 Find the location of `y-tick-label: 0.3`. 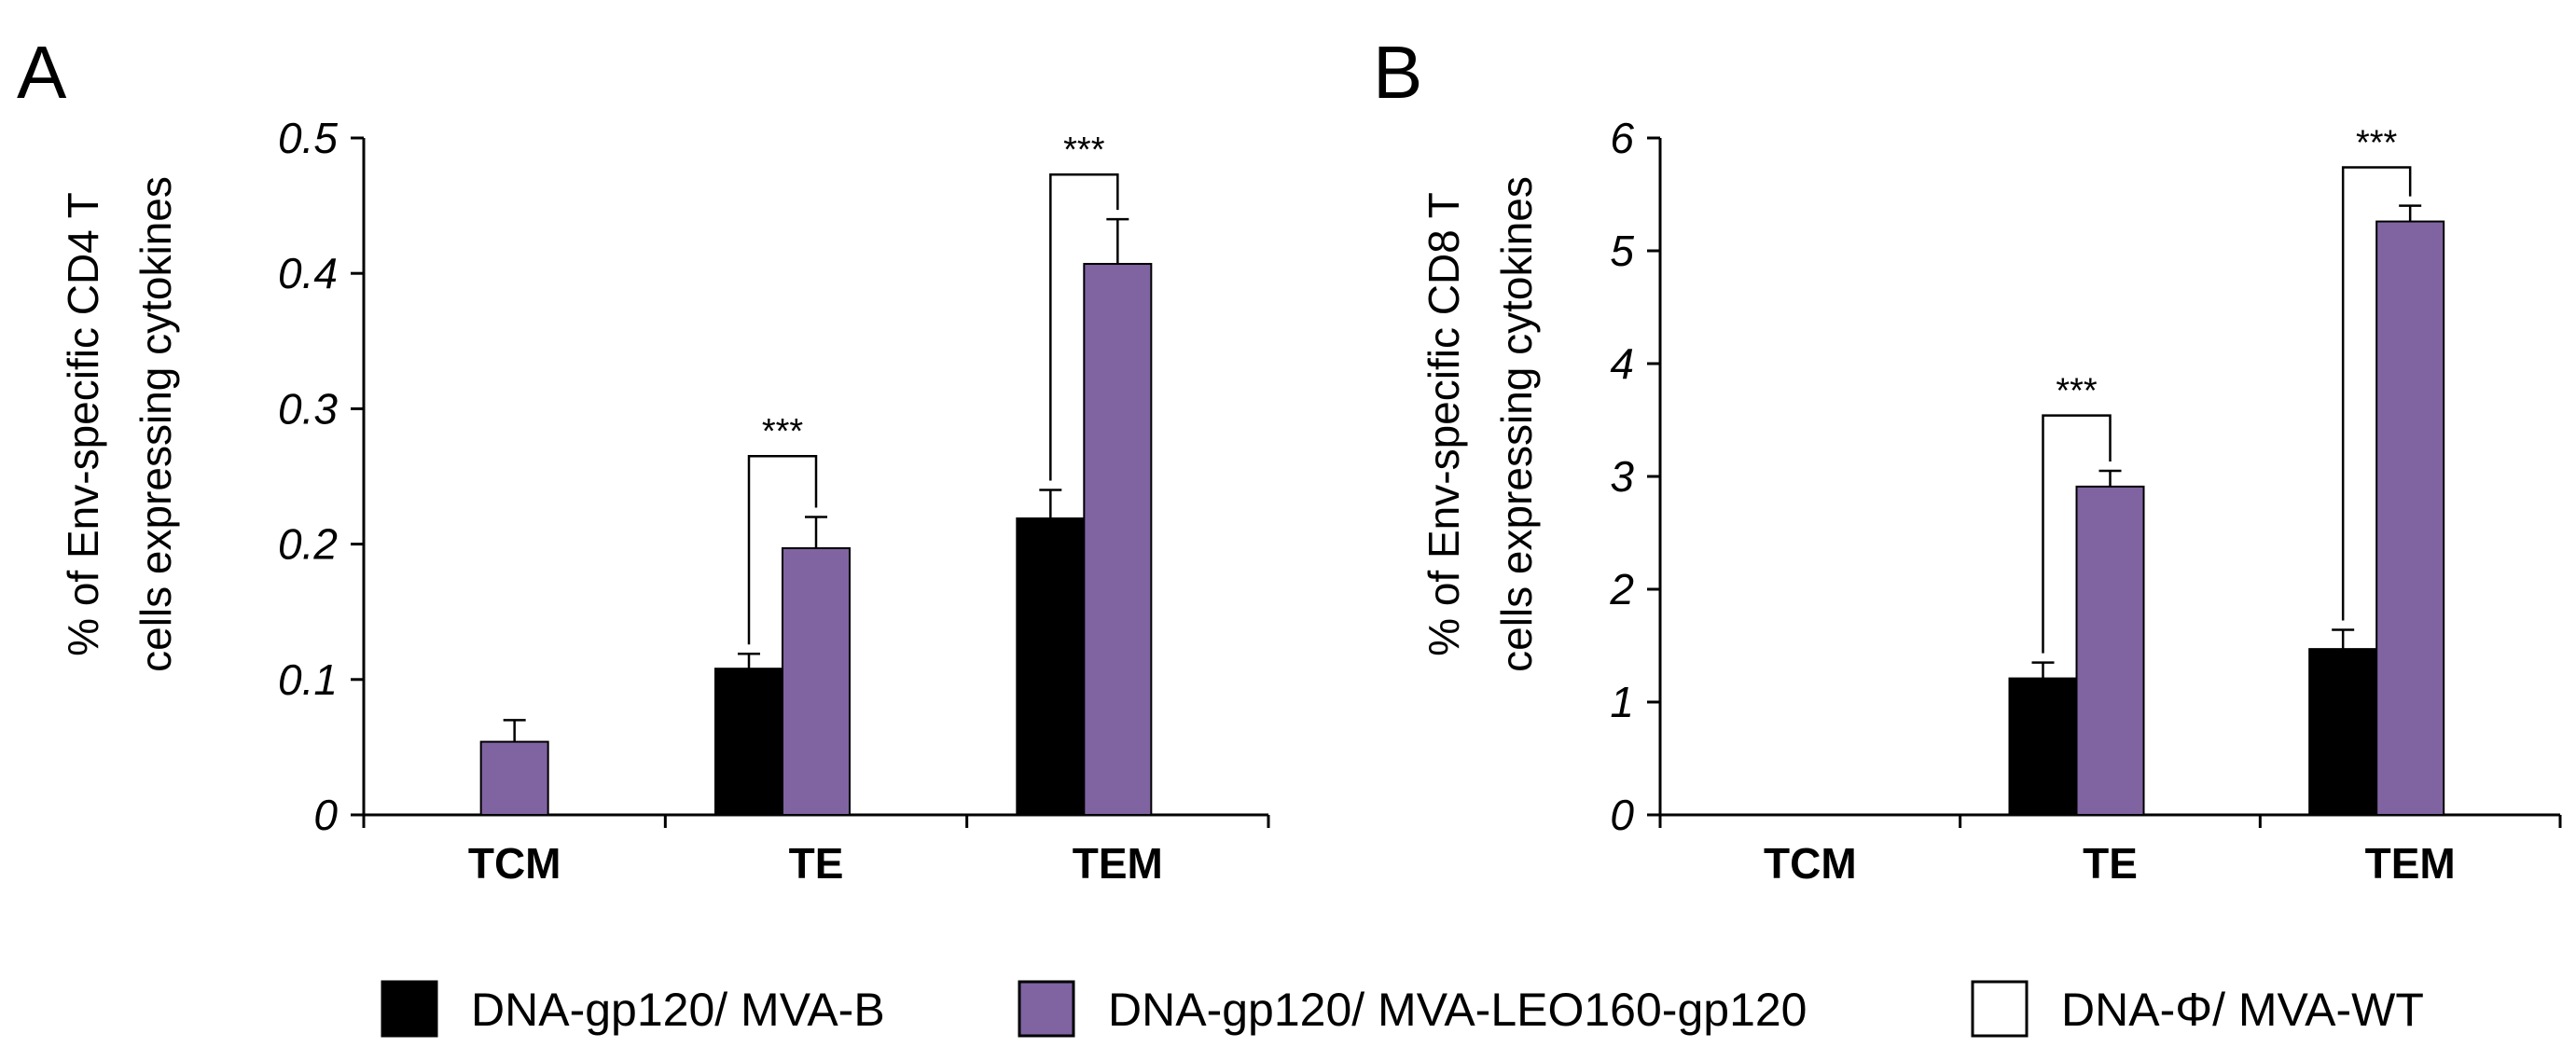

y-tick-label: 0.3 is located at coordinates (308, 408).